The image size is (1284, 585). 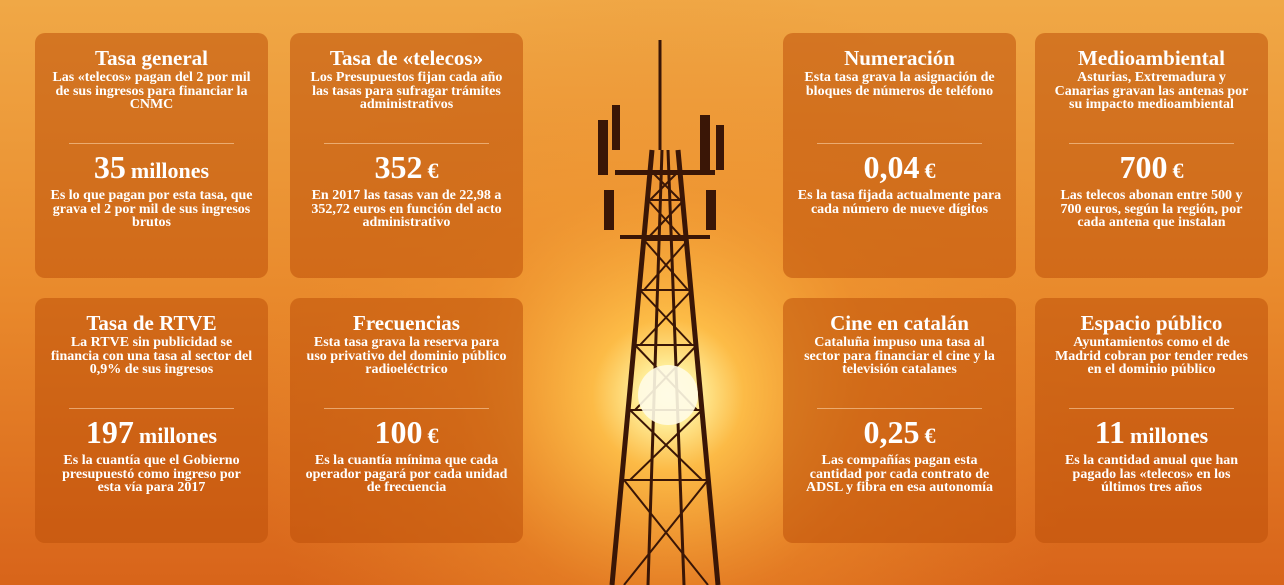 I want to click on amount: 352, so click(x=398, y=167).